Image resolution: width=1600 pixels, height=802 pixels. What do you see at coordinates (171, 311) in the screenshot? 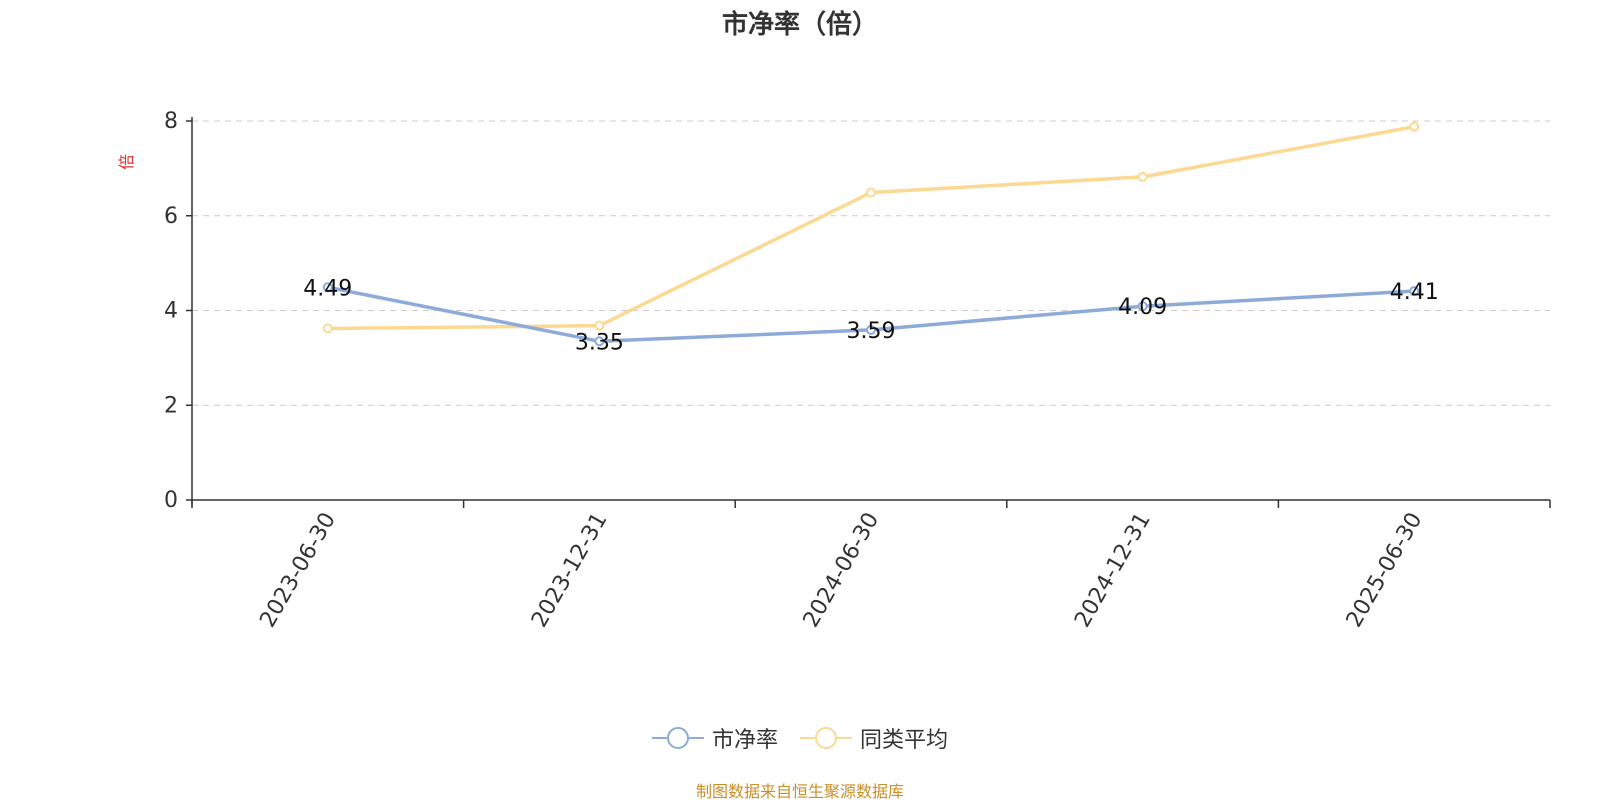
I see `y-tick-label: 4` at bounding box center [171, 311].